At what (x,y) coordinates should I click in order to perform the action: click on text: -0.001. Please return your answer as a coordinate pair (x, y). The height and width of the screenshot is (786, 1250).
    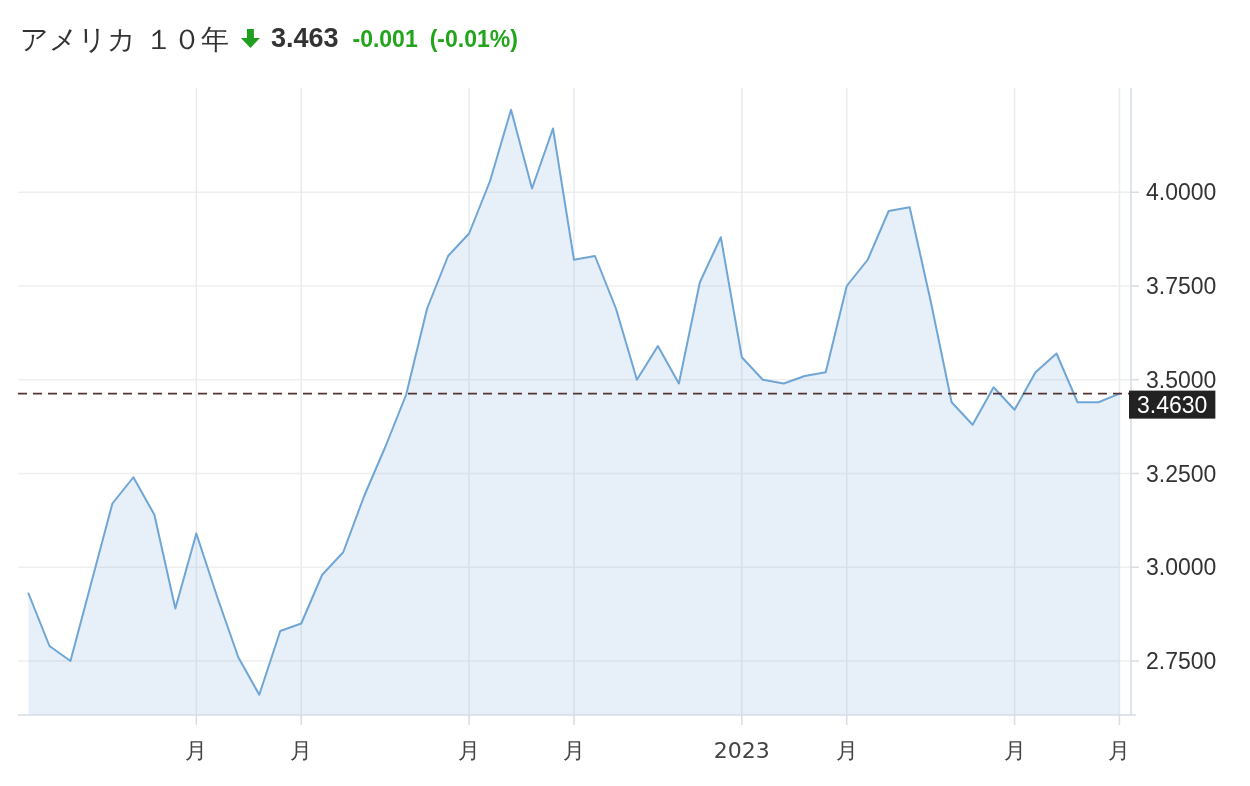
    Looking at the image, I should click on (385, 39).